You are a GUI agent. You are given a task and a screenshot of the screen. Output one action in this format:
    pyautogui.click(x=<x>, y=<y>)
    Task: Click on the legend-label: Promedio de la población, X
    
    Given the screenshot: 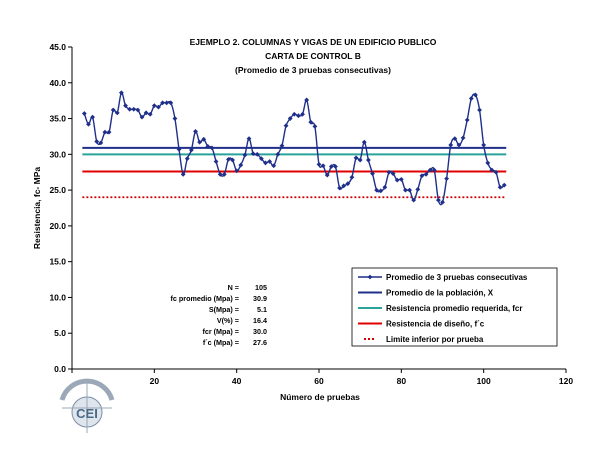 What is the action you would take?
    pyautogui.click(x=440, y=293)
    